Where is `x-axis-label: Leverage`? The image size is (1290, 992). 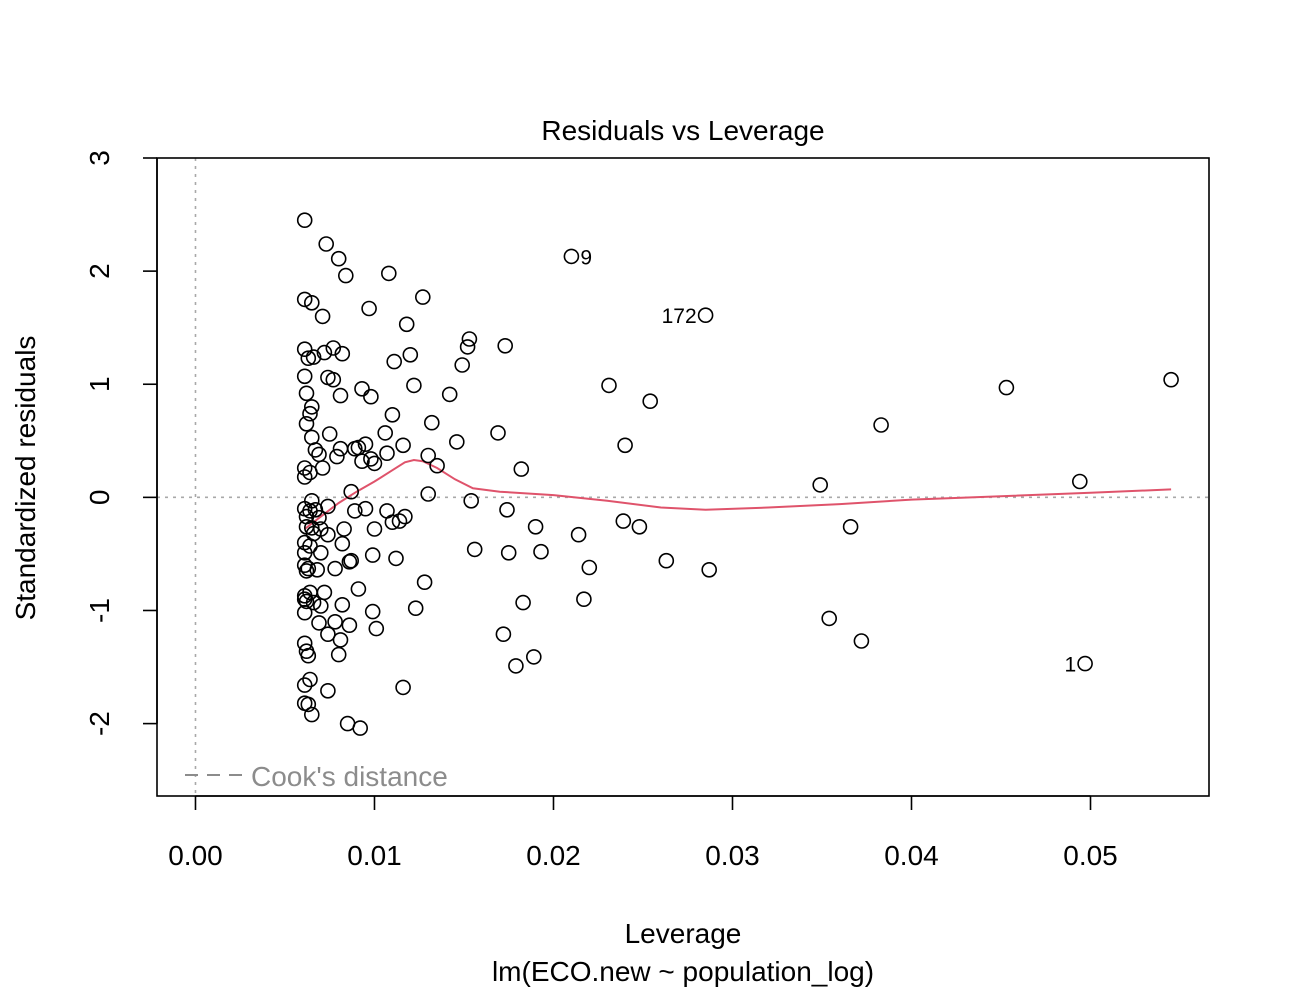
x-axis-label: Leverage is located at coordinates (683, 933).